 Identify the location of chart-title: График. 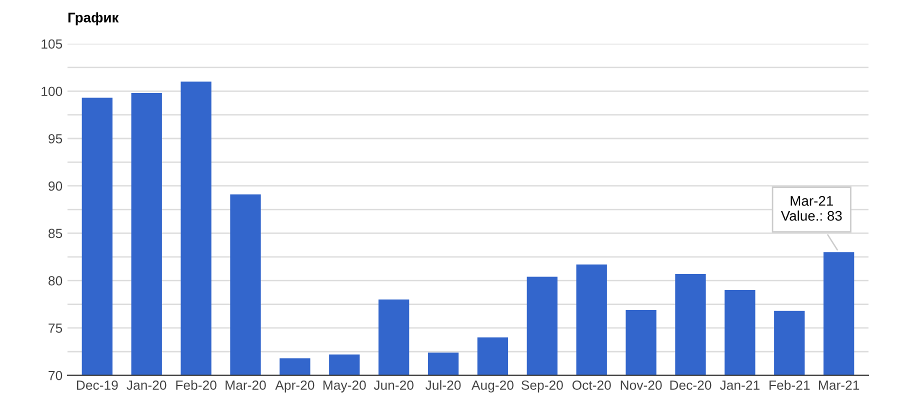
(93, 19).